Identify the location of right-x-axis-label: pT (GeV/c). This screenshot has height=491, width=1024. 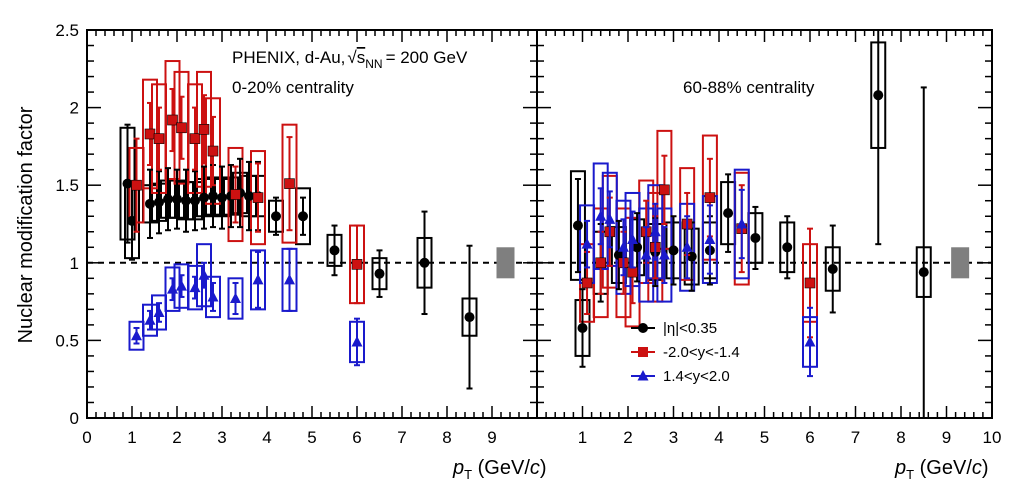
(941, 469).